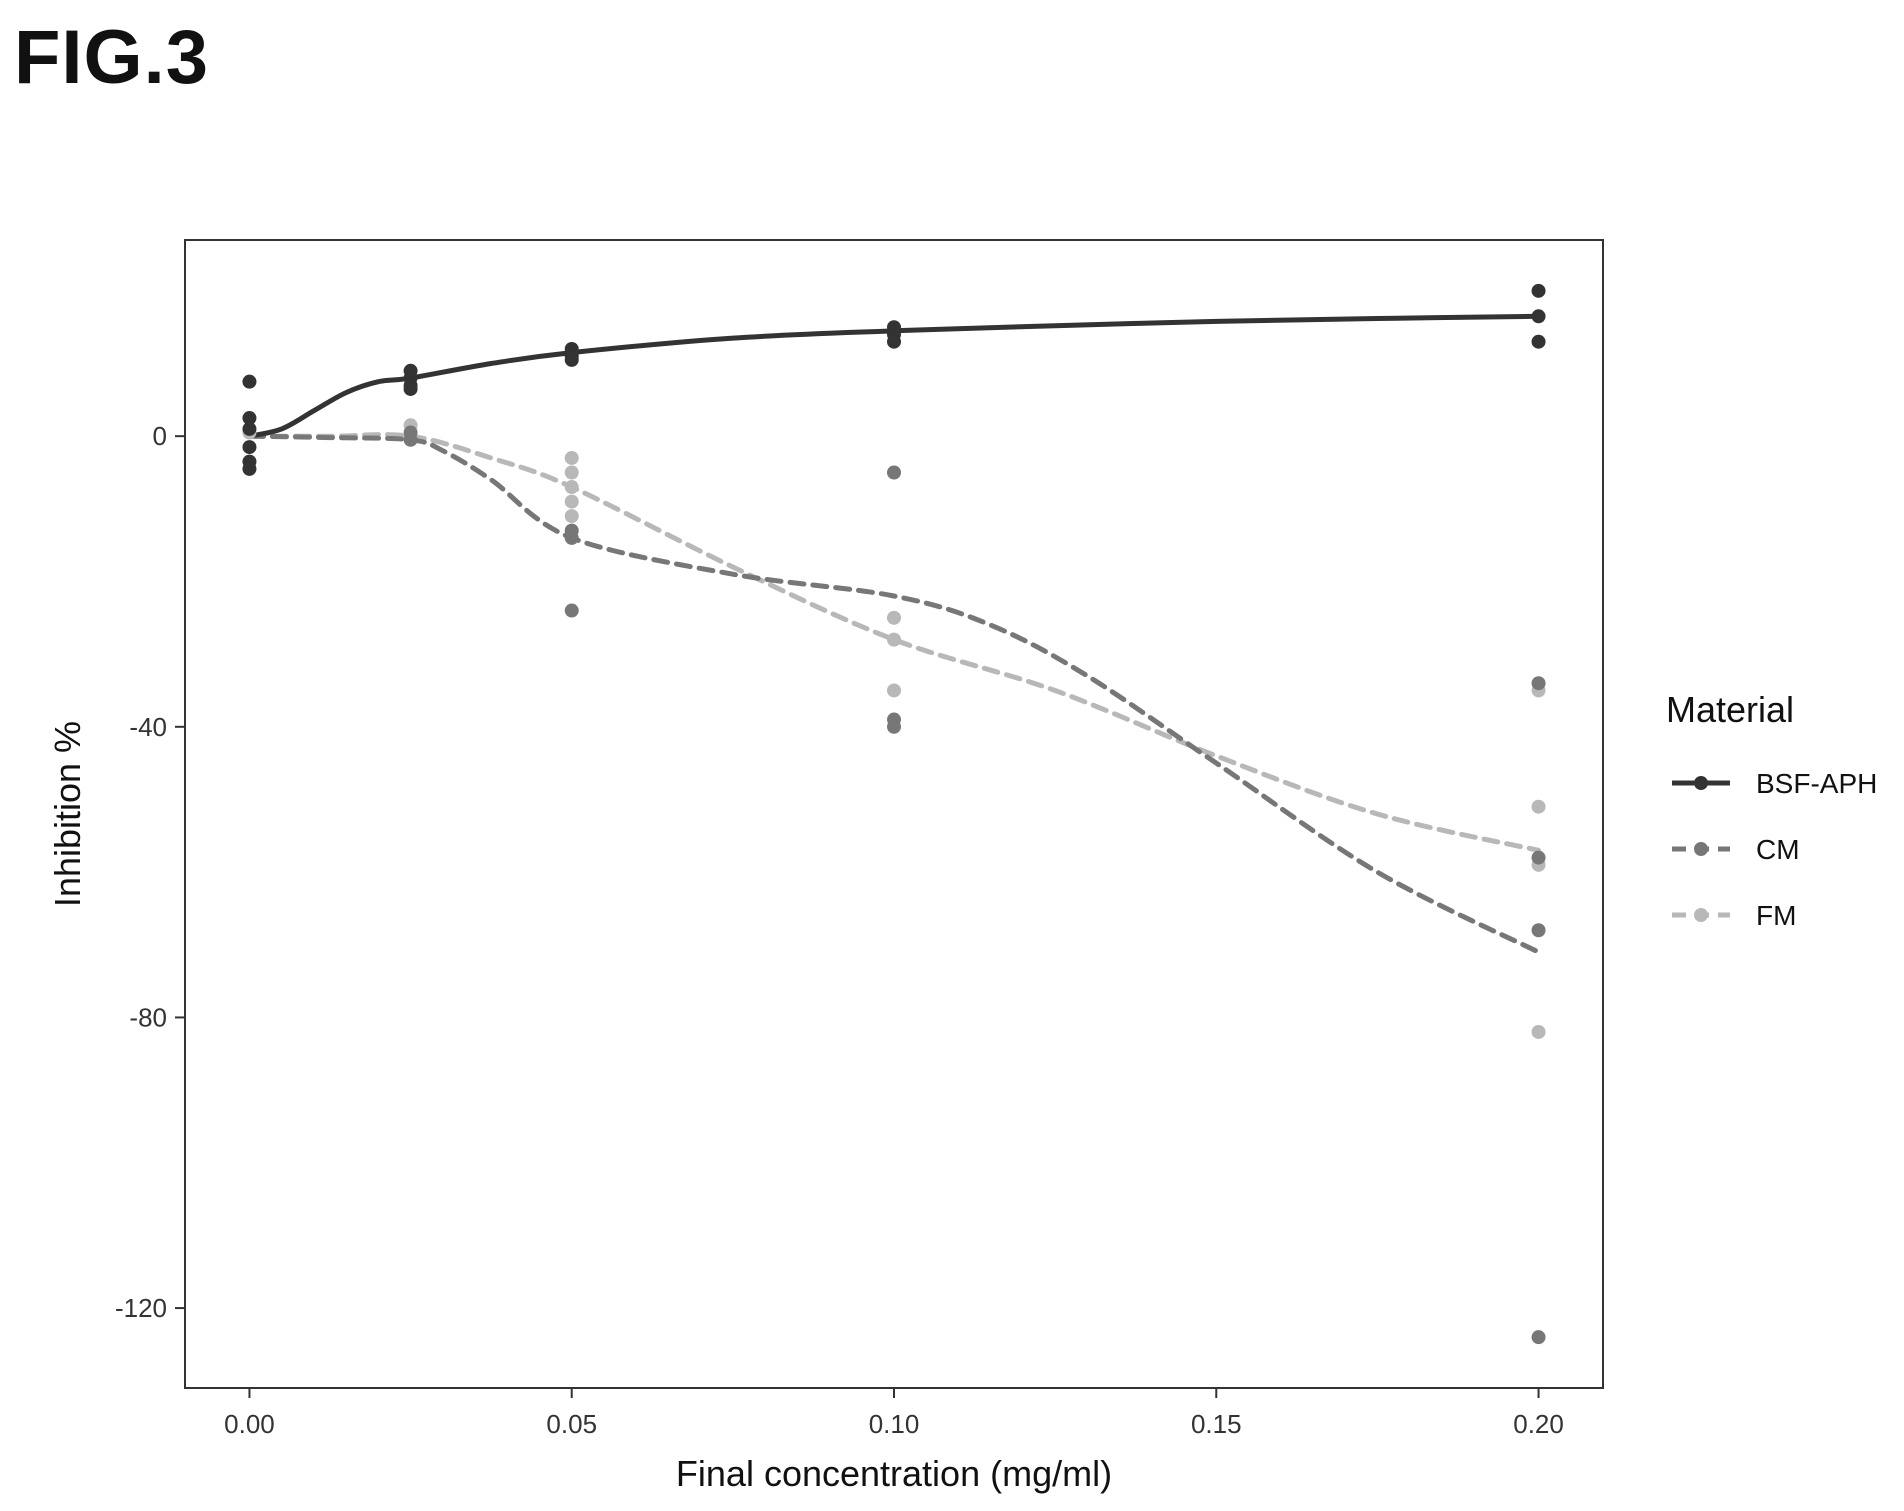  Describe the element at coordinates (894, 1473) in the screenshot. I see `x-axis-title: Final concentration (mg/ml)` at that location.